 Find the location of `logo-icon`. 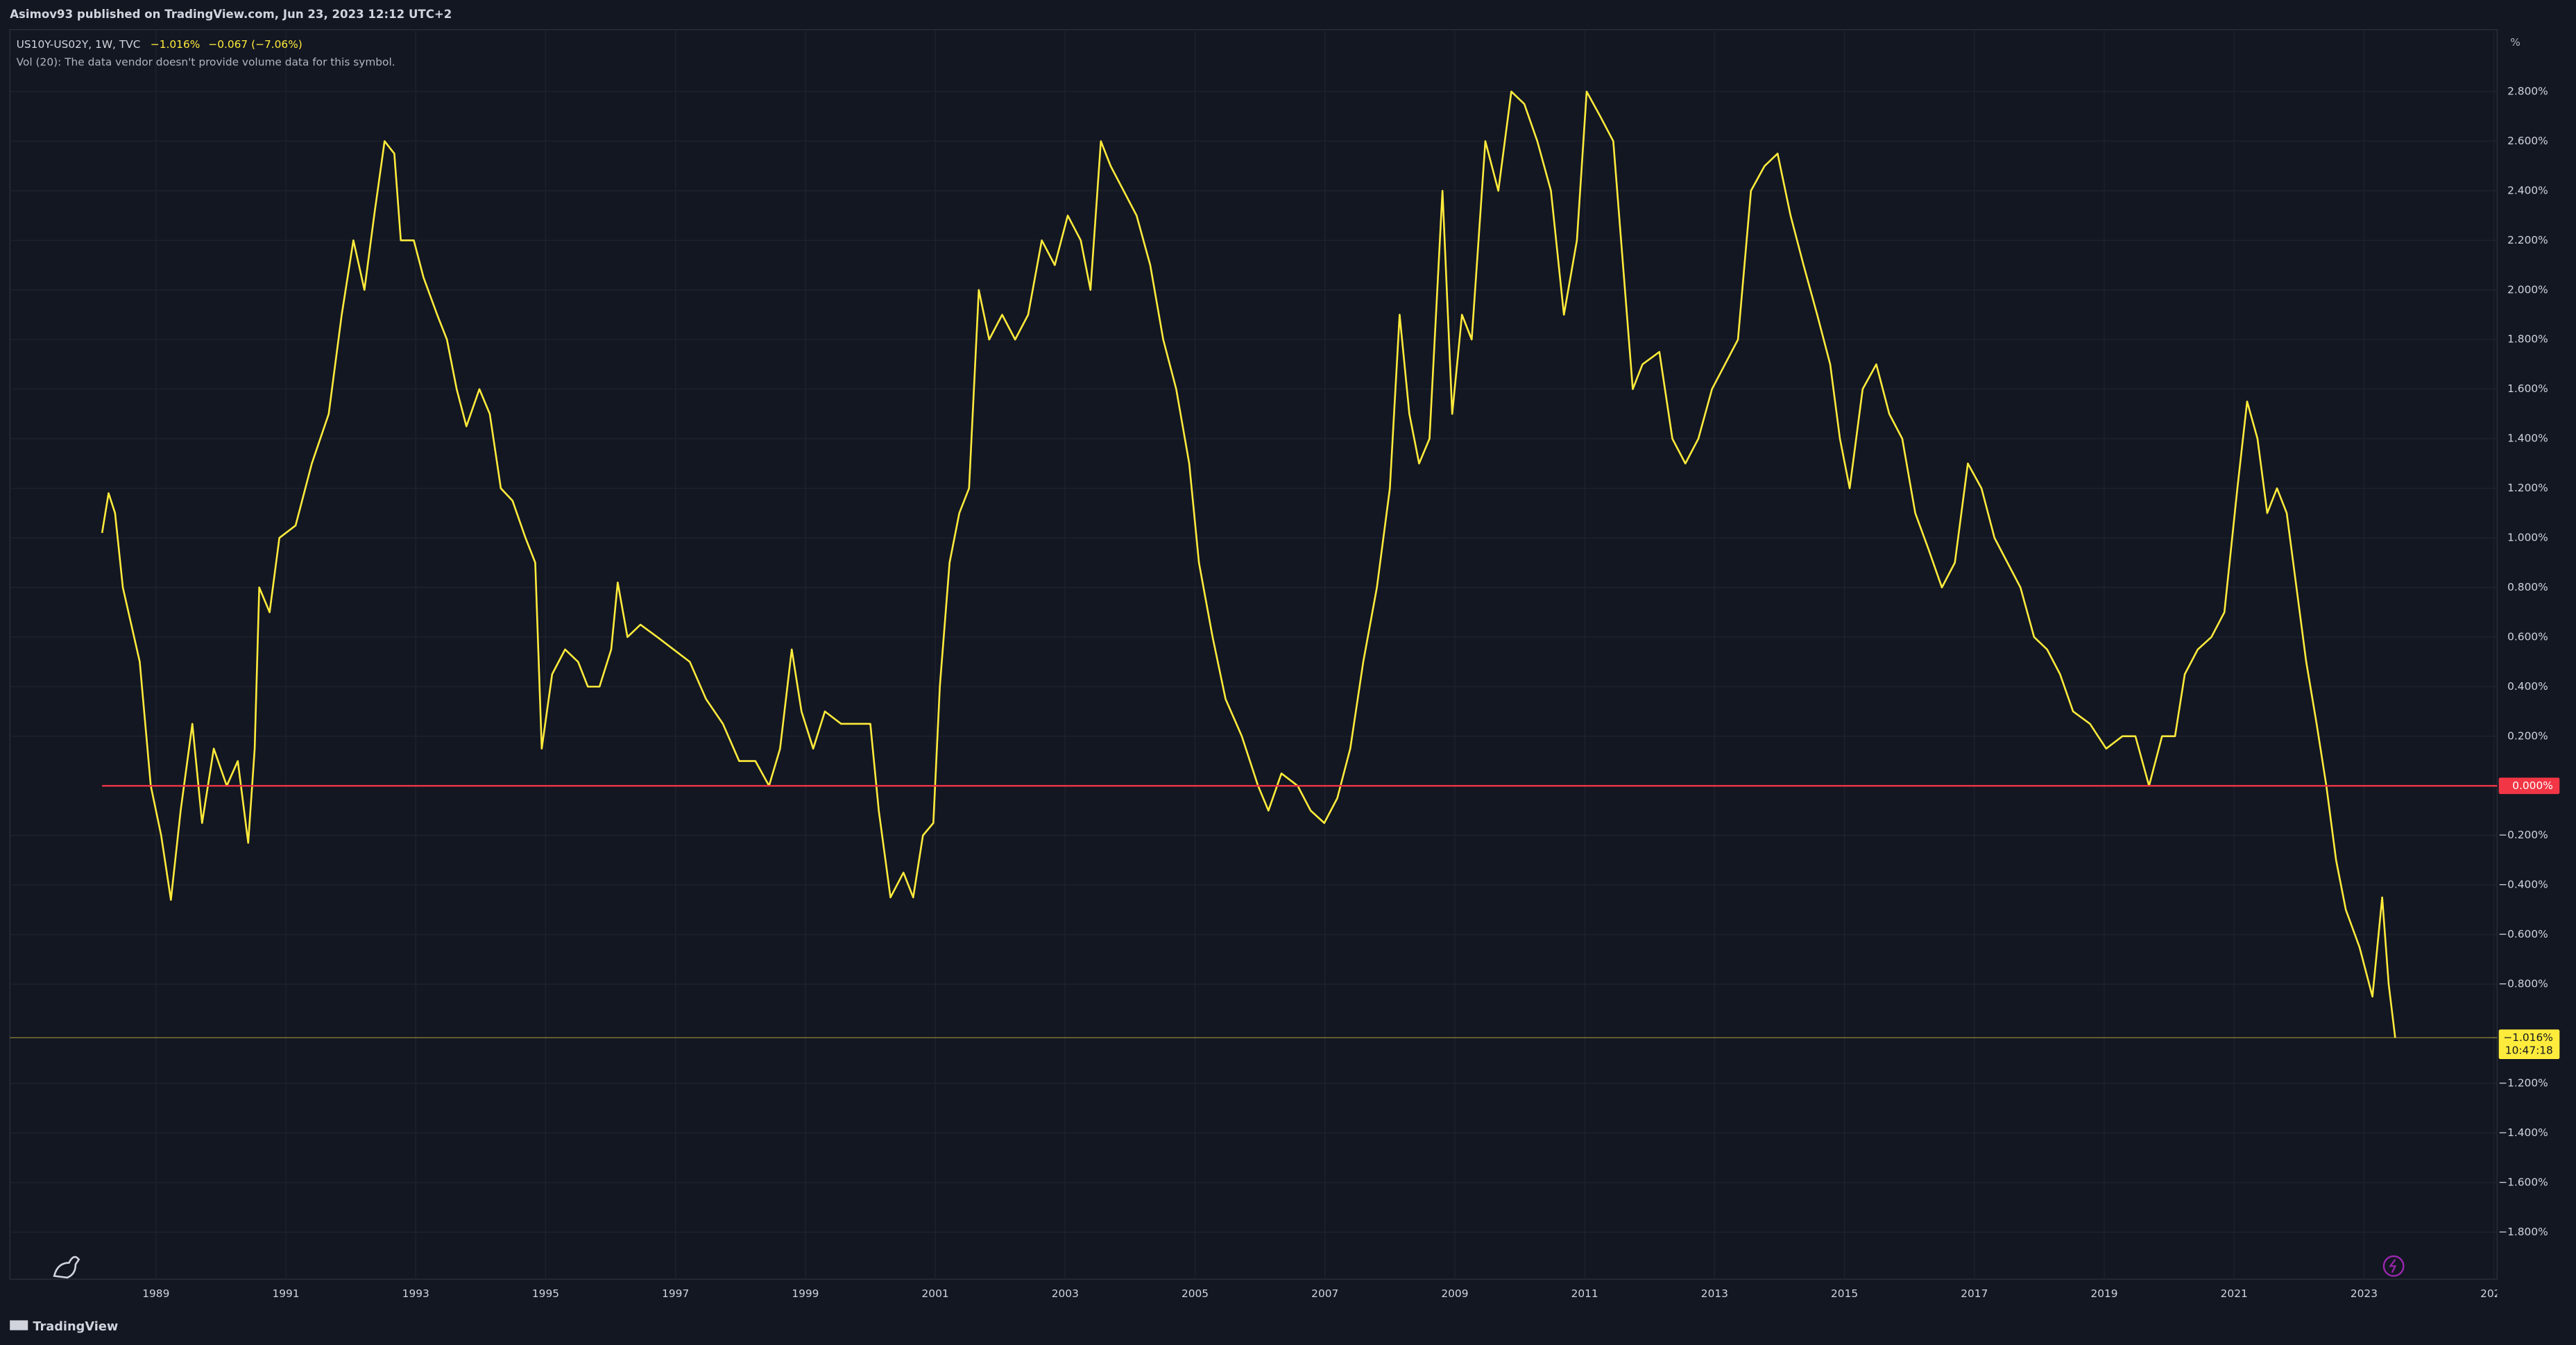

logo-icon is located at coordinates (66, 1267).